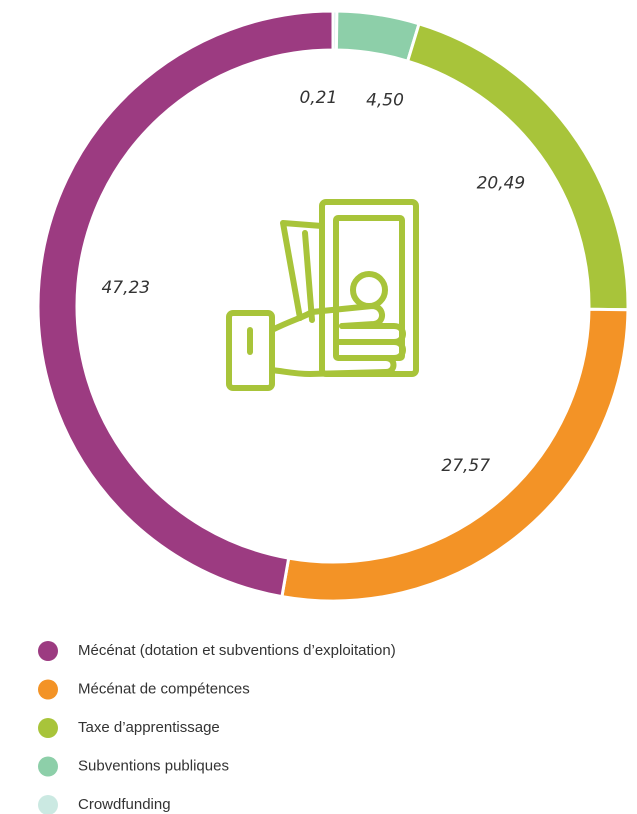 The height and width of the screenshot is (814, 637). What do you see at coordinates (153, 765) in the screenshot?
I see `legend-label: Subventions publiques` at bounding box center [153, 765].